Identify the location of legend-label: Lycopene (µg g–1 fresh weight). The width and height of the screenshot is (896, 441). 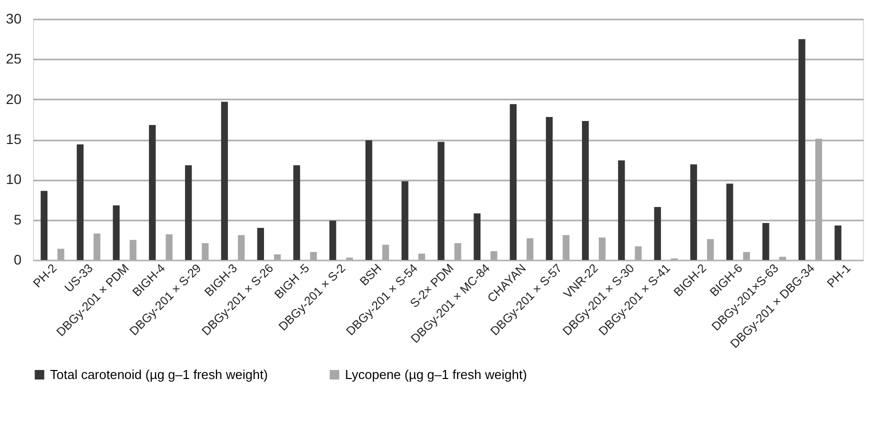
(436, 374).